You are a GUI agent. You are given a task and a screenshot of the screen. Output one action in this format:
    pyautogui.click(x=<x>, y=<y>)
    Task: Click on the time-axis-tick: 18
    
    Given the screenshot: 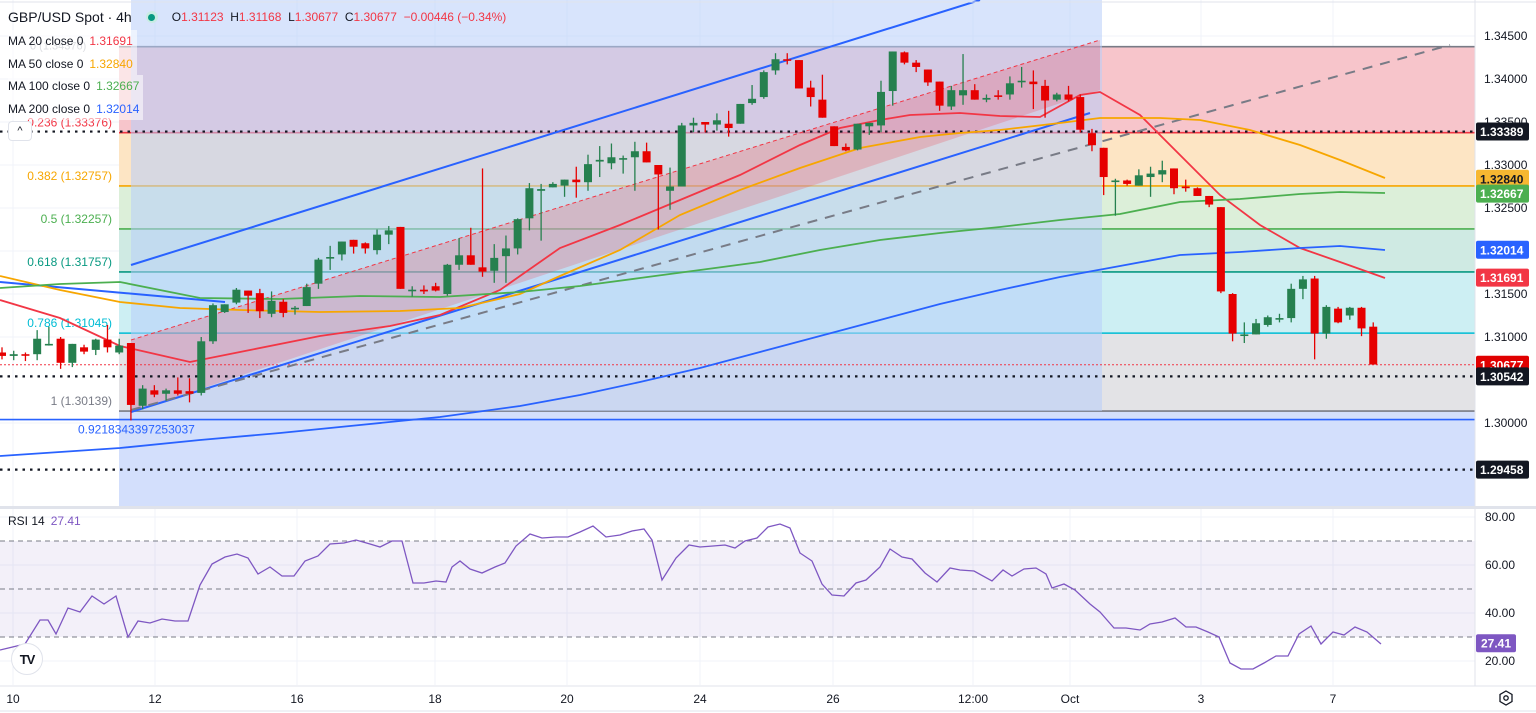 What is the action you would take?
    pyautogui.click(x=435, y=699)
    